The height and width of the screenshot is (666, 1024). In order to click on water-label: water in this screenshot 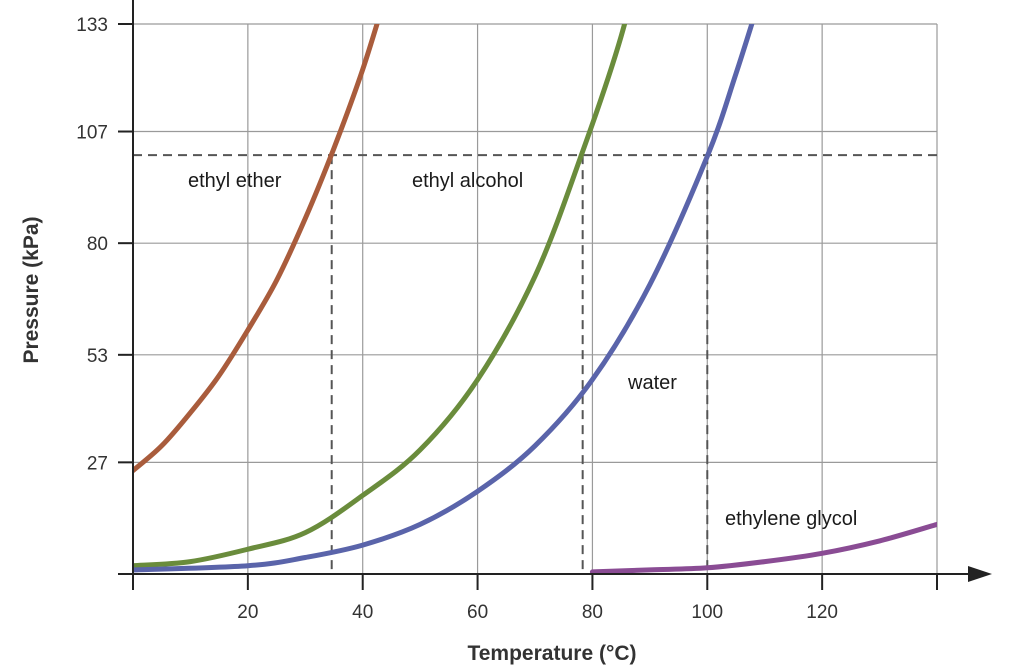, I will do `click(652, 383)`.